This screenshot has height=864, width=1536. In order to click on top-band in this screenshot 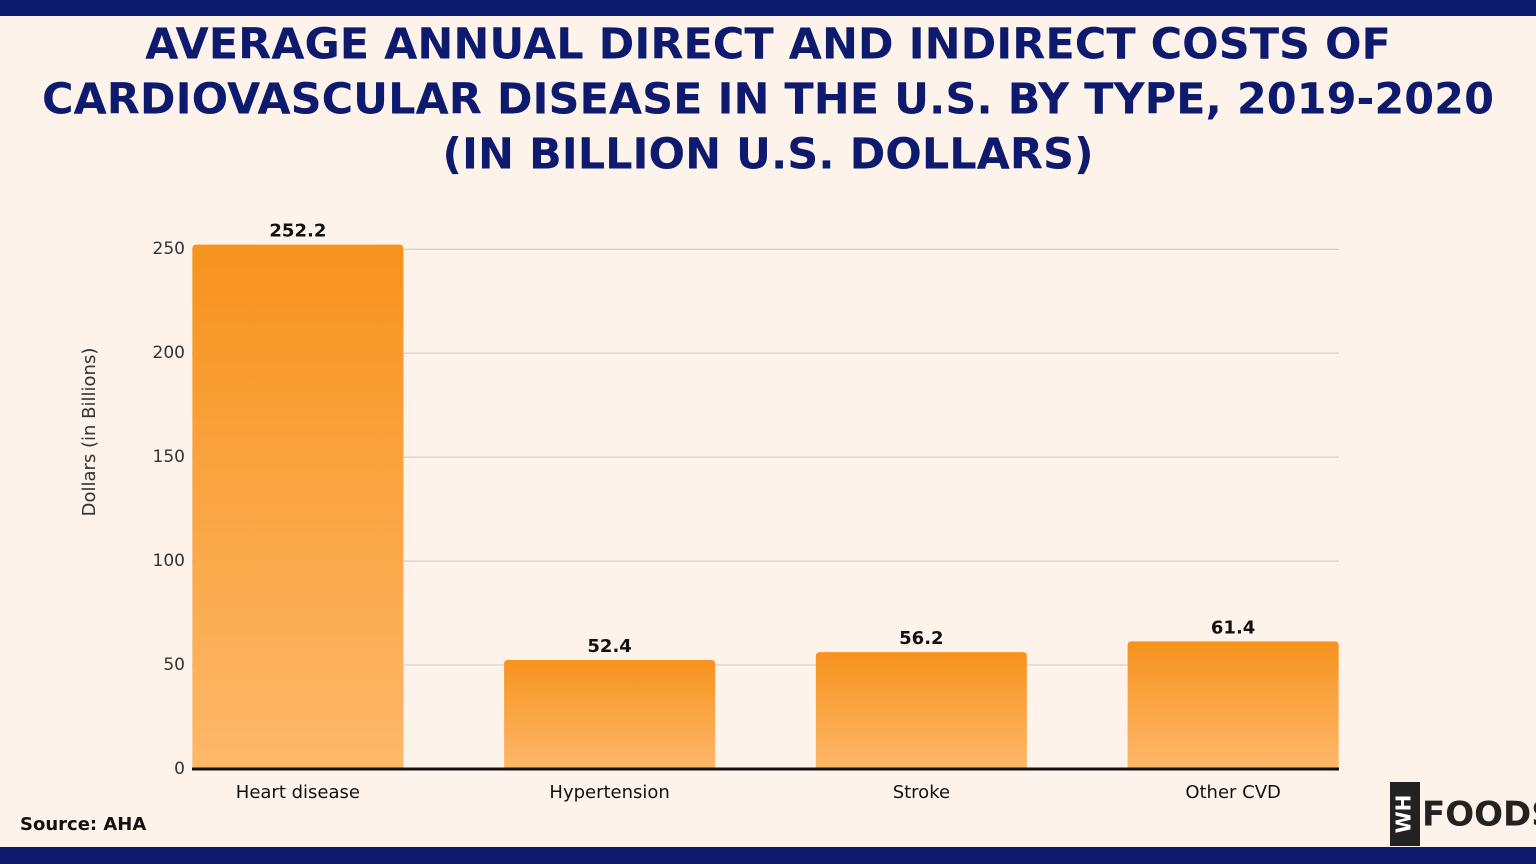, I will do `click(768, 8)`.